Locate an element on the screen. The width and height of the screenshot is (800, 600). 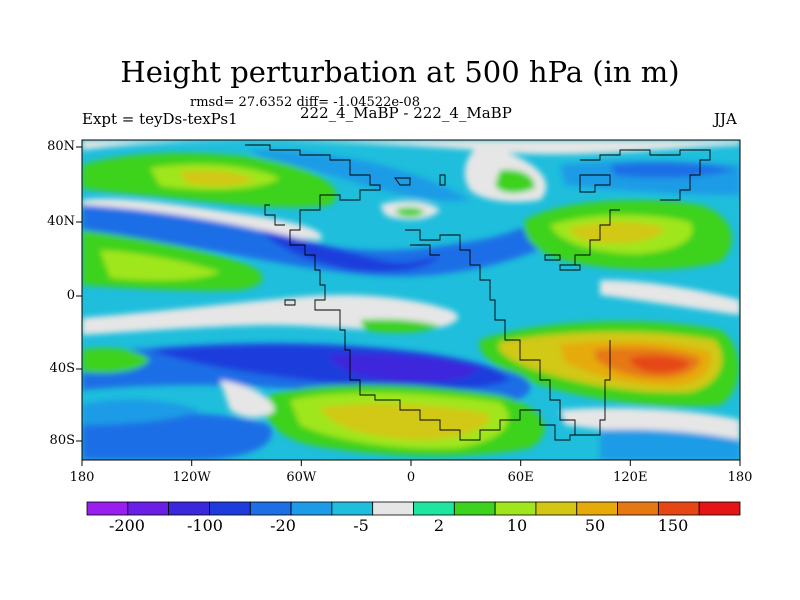
x-tick-label: 60W is located at coordinates (301, 477).